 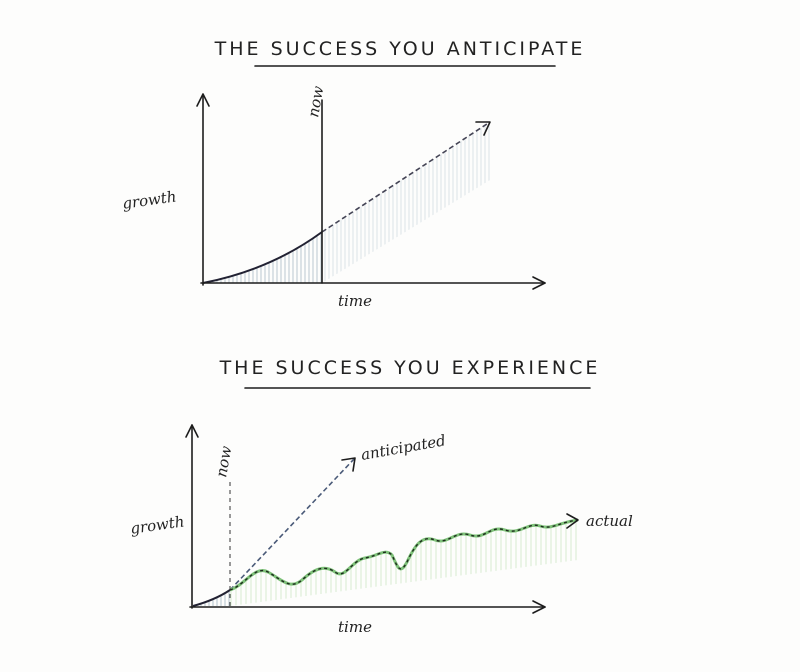 I want to click on area-future, so click(x=406, y=202).